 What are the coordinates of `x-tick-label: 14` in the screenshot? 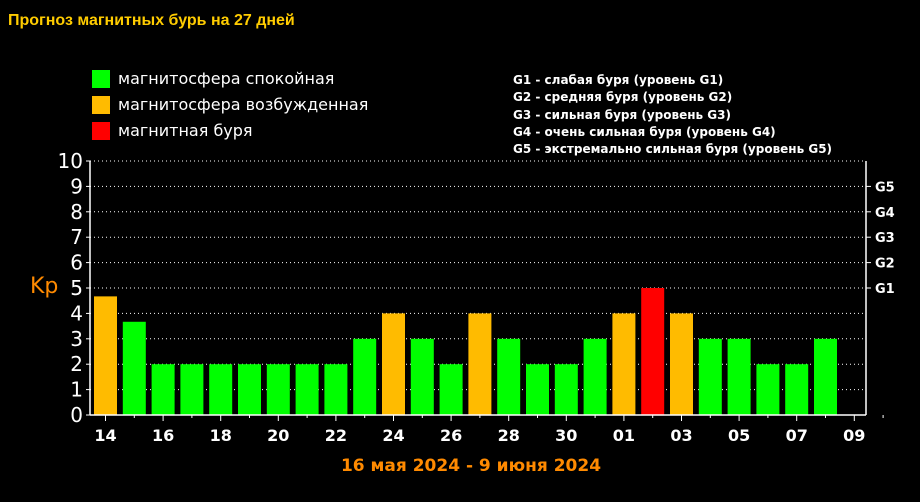 It's located at (105, 435).